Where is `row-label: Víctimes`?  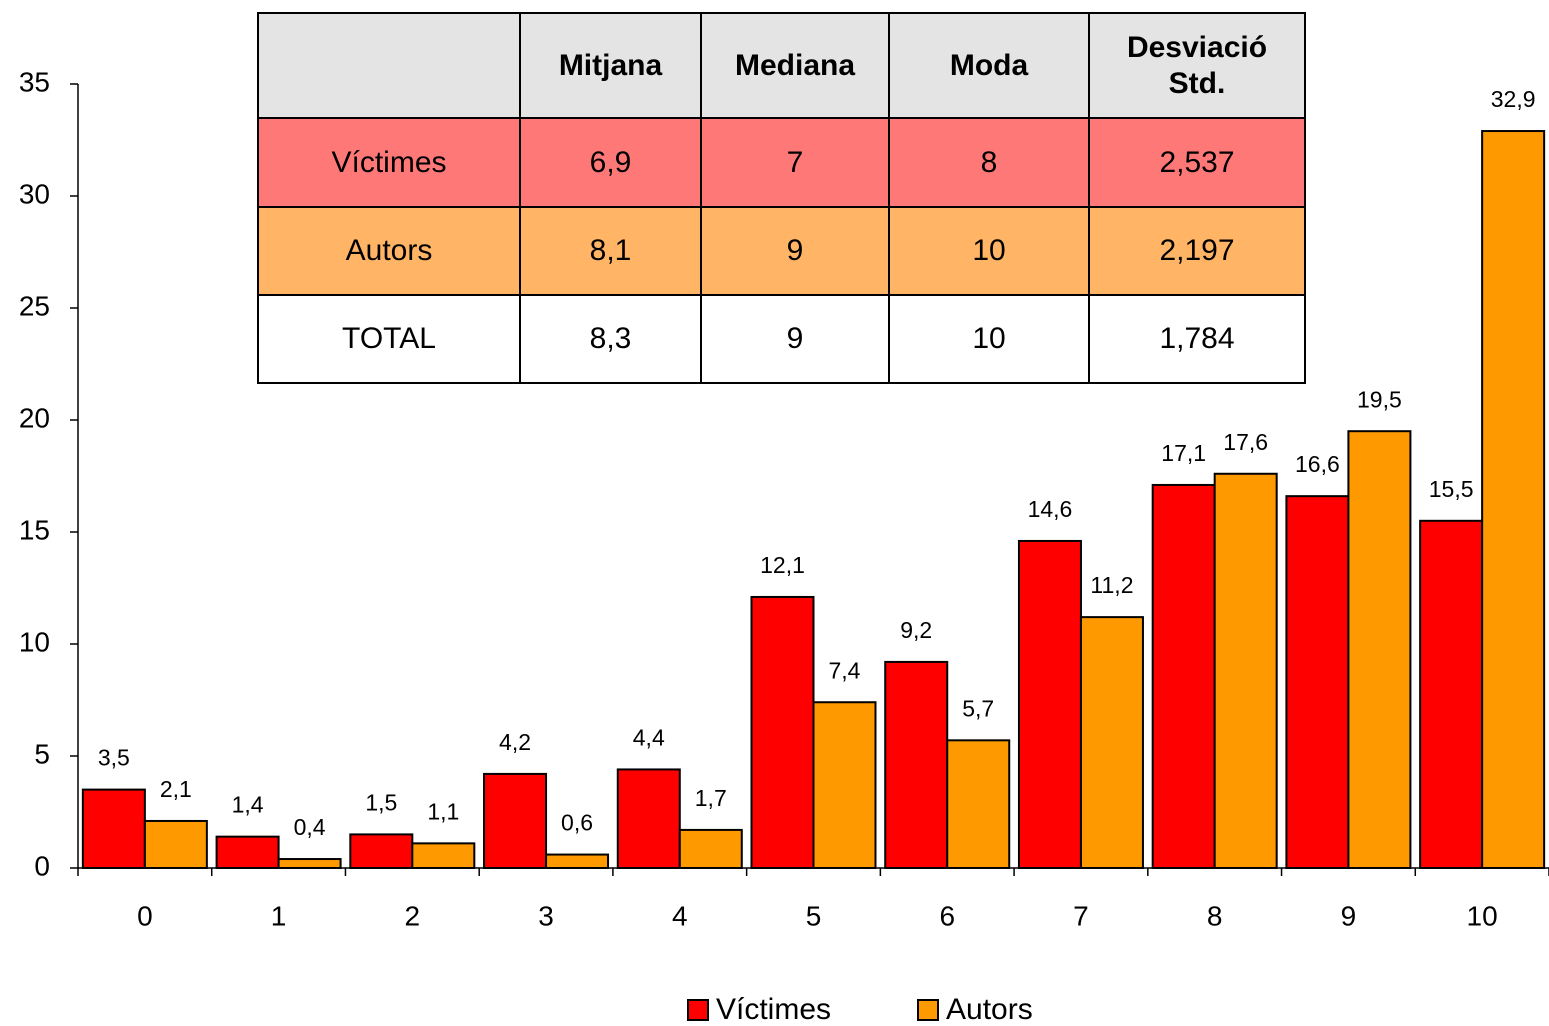
row-label: Víctimes is located at coordinates (389, 162).